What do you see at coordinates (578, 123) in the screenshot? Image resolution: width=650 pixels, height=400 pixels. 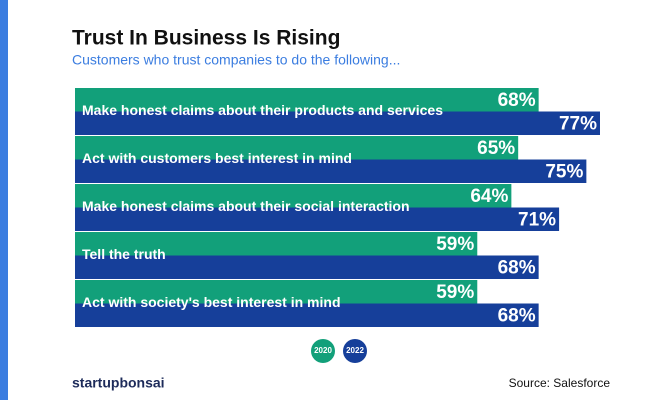 I see `value-label: 77%` at bounding box center [578, 123].